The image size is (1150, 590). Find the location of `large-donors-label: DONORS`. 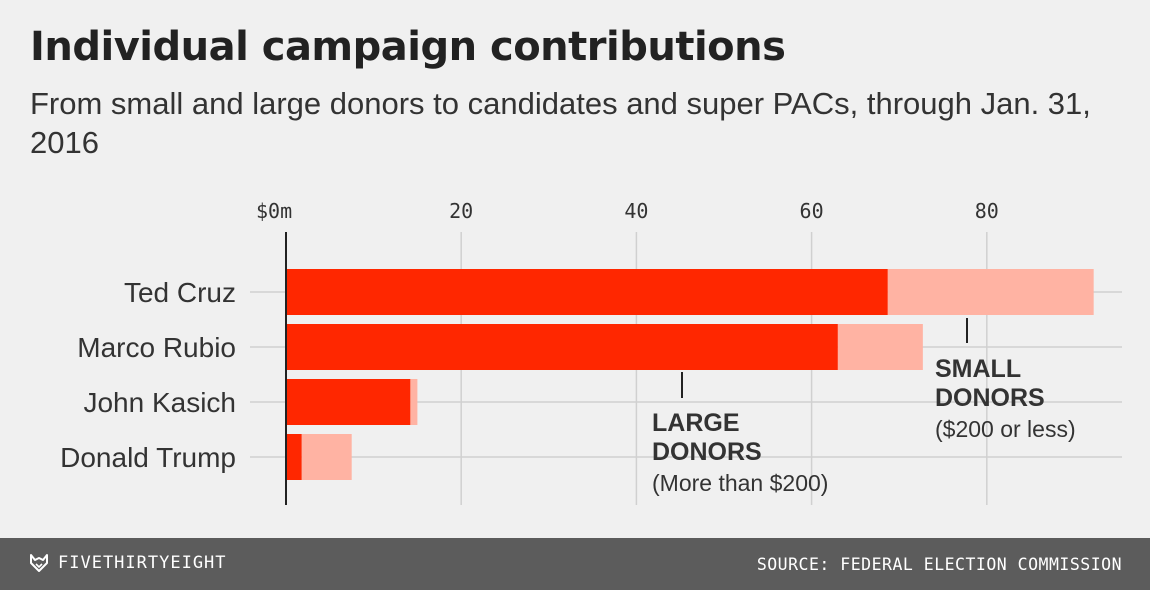

large-donors-label: DONORS is located at coordinates (707, 452).